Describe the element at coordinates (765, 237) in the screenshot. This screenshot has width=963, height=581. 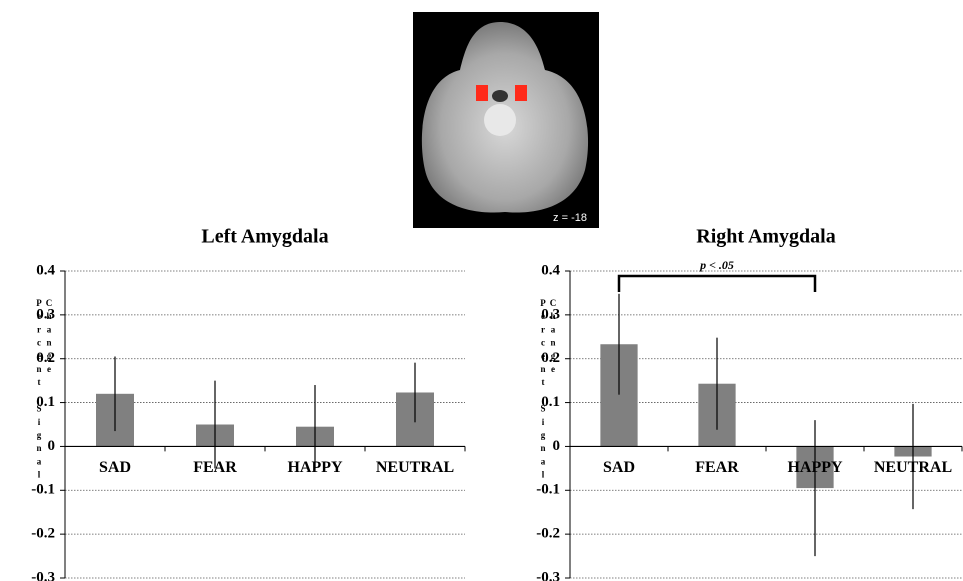
I see `chart-title: Right Amygdala` at that location.